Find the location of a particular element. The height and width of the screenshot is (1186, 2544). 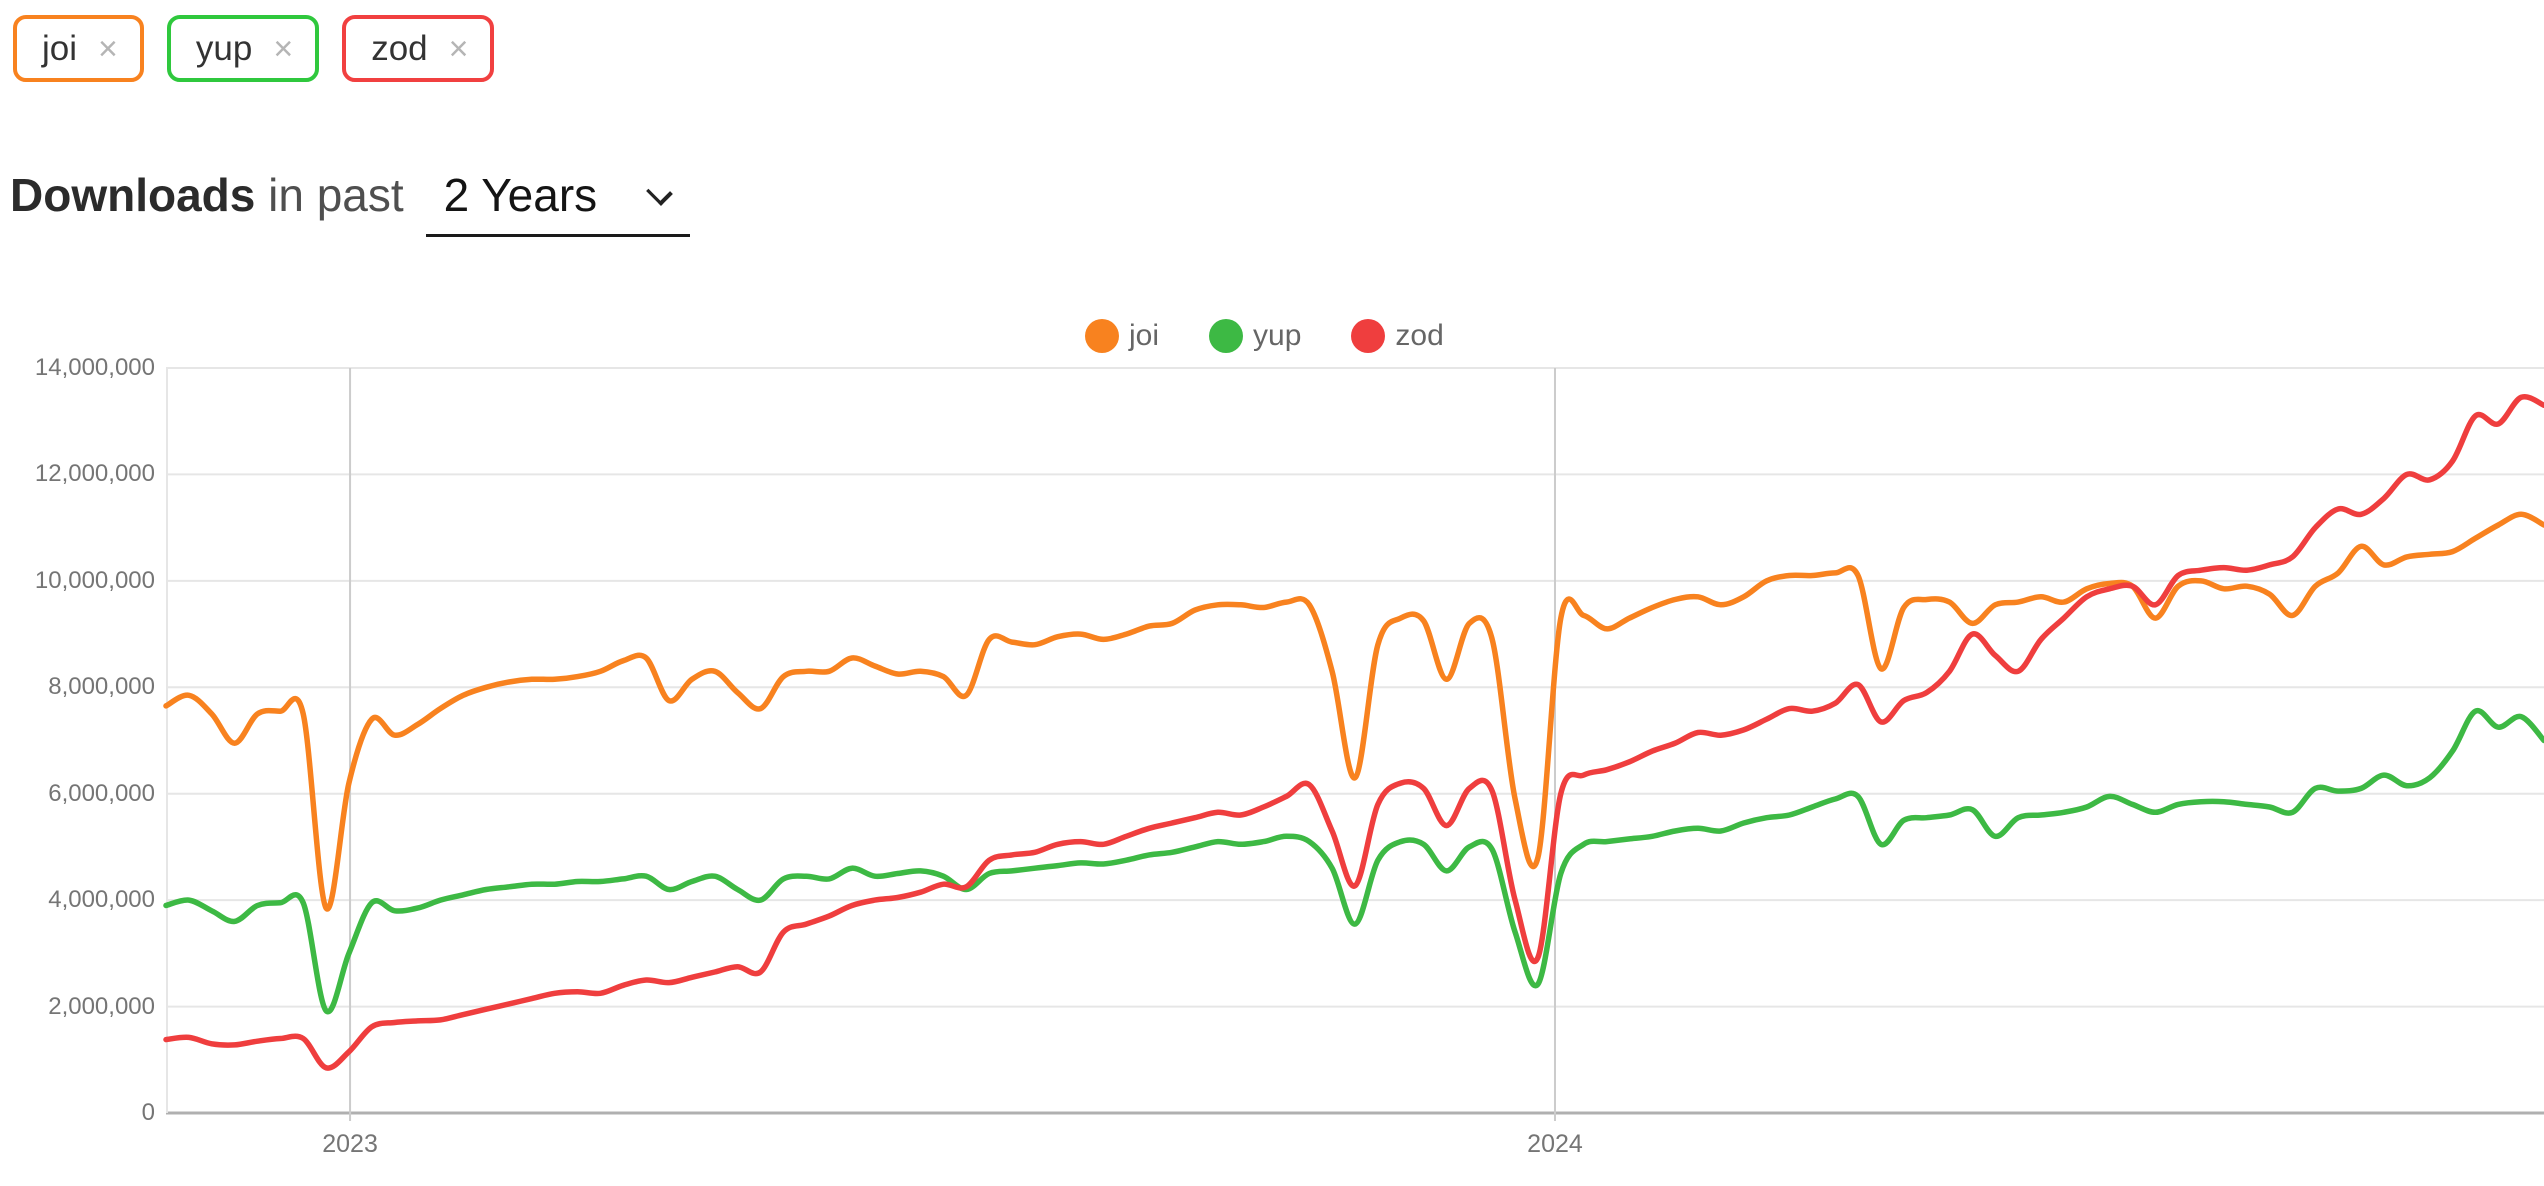

chart-heading: Downloads in past 2 Years is located at coordinates (350, 202).